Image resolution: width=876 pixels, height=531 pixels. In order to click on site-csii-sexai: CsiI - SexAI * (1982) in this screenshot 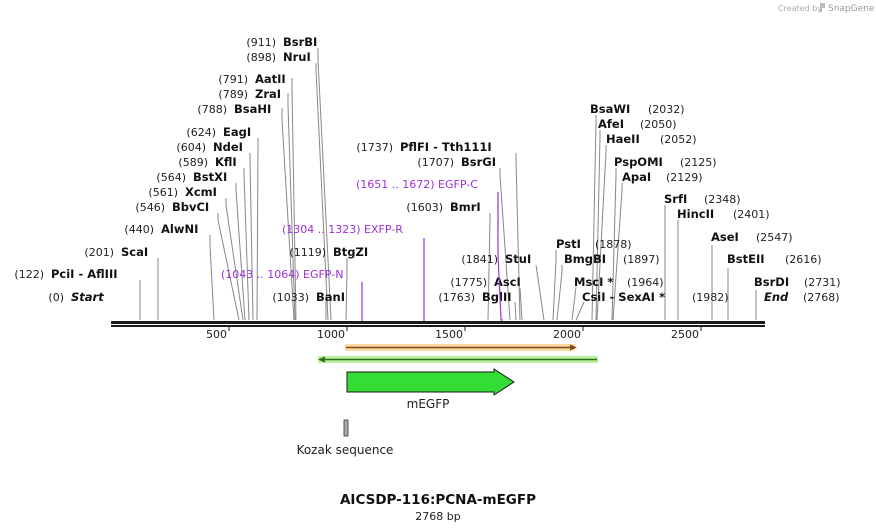, I will do `click(655, 297)`.